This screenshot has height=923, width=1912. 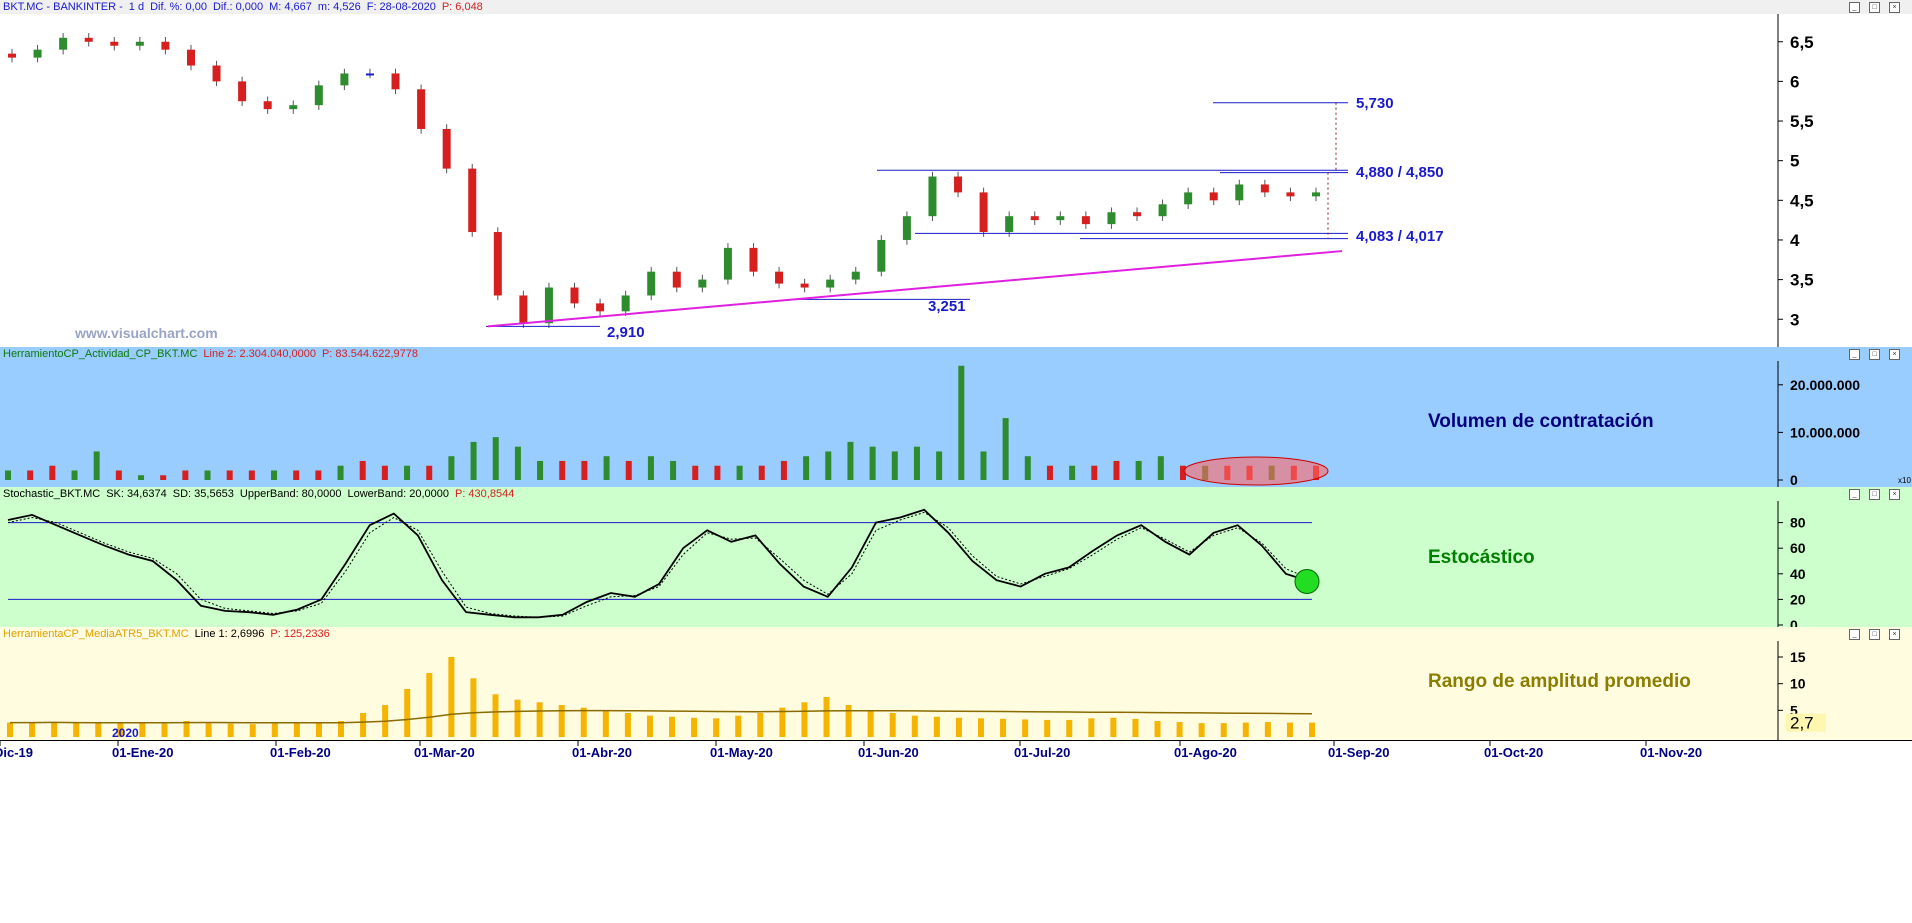 What do you see at coordinates (1375, 103) in the screenshot?
I see `target-label: 5,730` at bounding box center [1375, 103].